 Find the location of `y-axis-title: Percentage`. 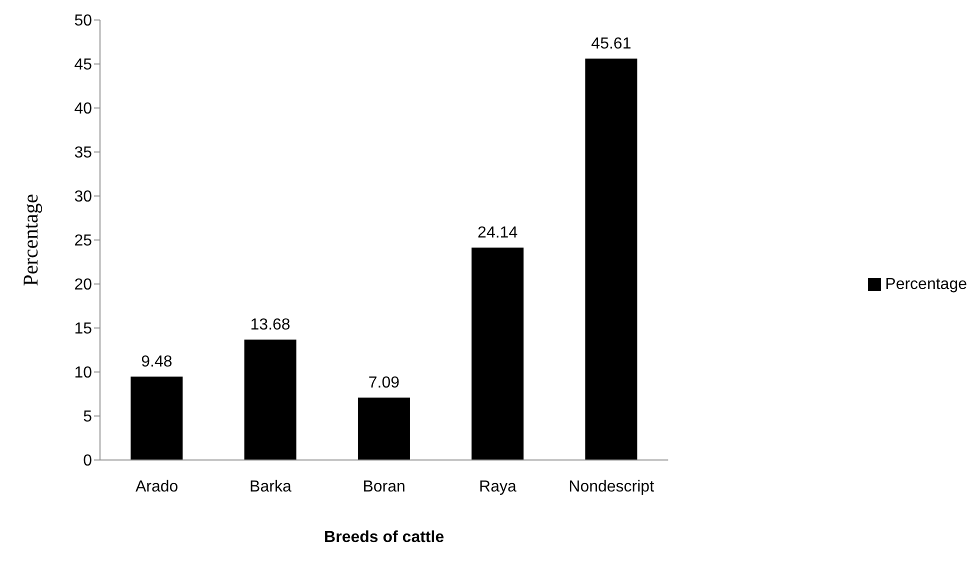

y-axis-title: Percentage is located at coordinates (30, 240).